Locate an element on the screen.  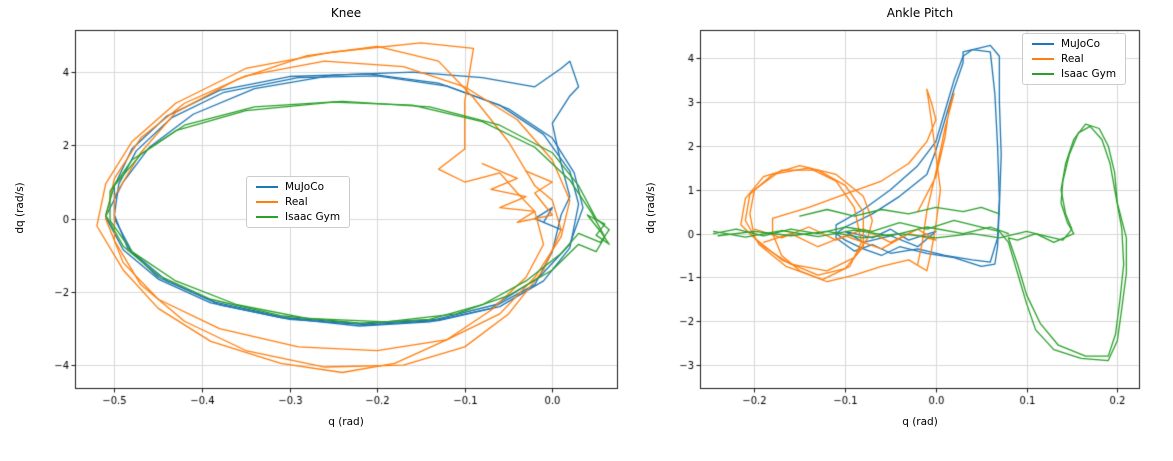
knee-y-axis-label: dq (rad/s) is located at coordinates (20, 208).